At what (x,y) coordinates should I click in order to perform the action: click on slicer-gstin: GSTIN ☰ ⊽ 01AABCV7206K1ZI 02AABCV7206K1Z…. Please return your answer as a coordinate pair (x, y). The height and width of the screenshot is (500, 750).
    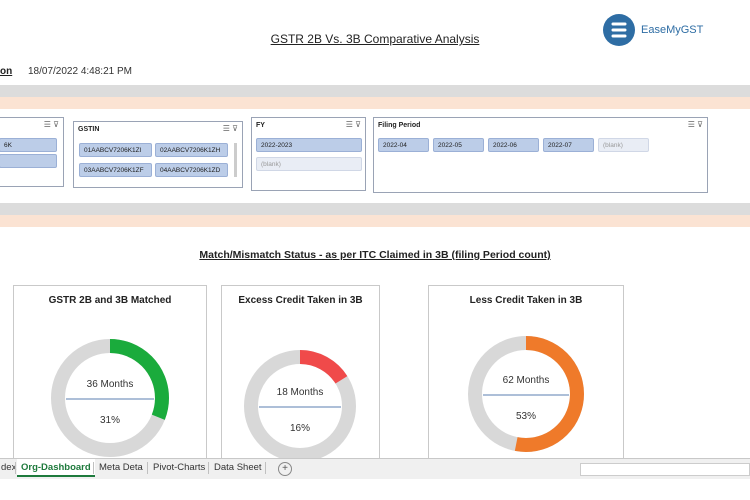
    Looking at the image, I should click on (158, 154).